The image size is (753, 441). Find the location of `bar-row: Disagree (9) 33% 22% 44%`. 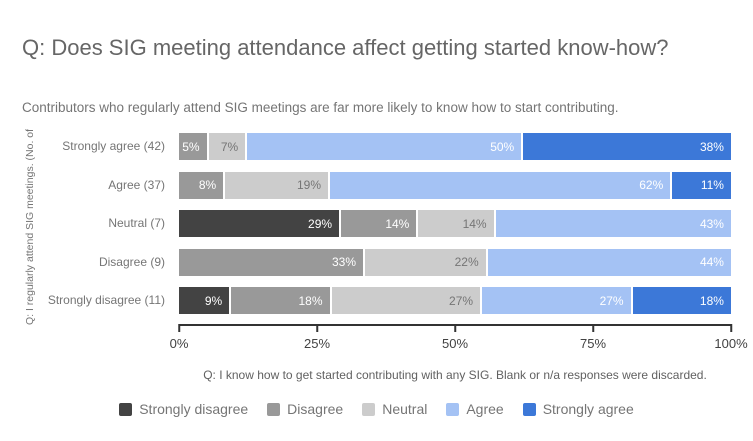

bar-row: Disagree (9) 33% 22% 44% is located at coordinates (365, 262).